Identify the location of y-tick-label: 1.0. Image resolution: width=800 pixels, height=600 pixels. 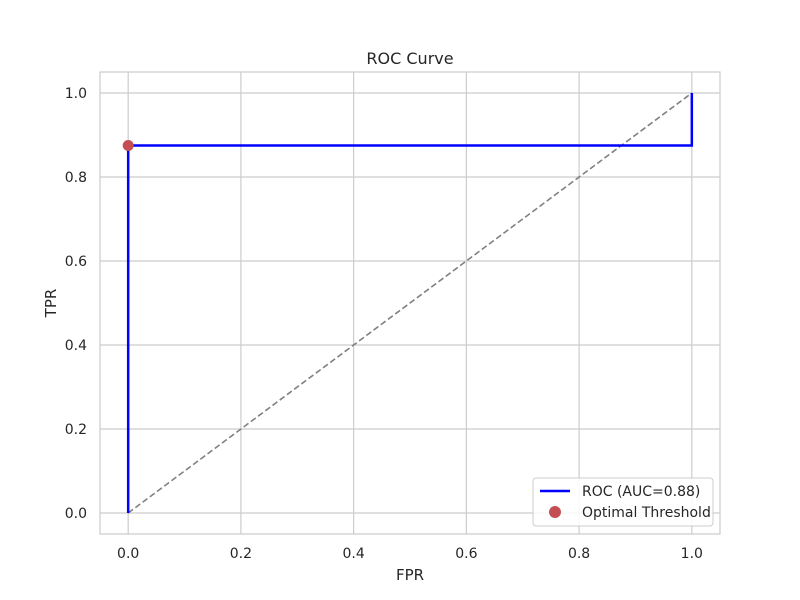
(76, 94).